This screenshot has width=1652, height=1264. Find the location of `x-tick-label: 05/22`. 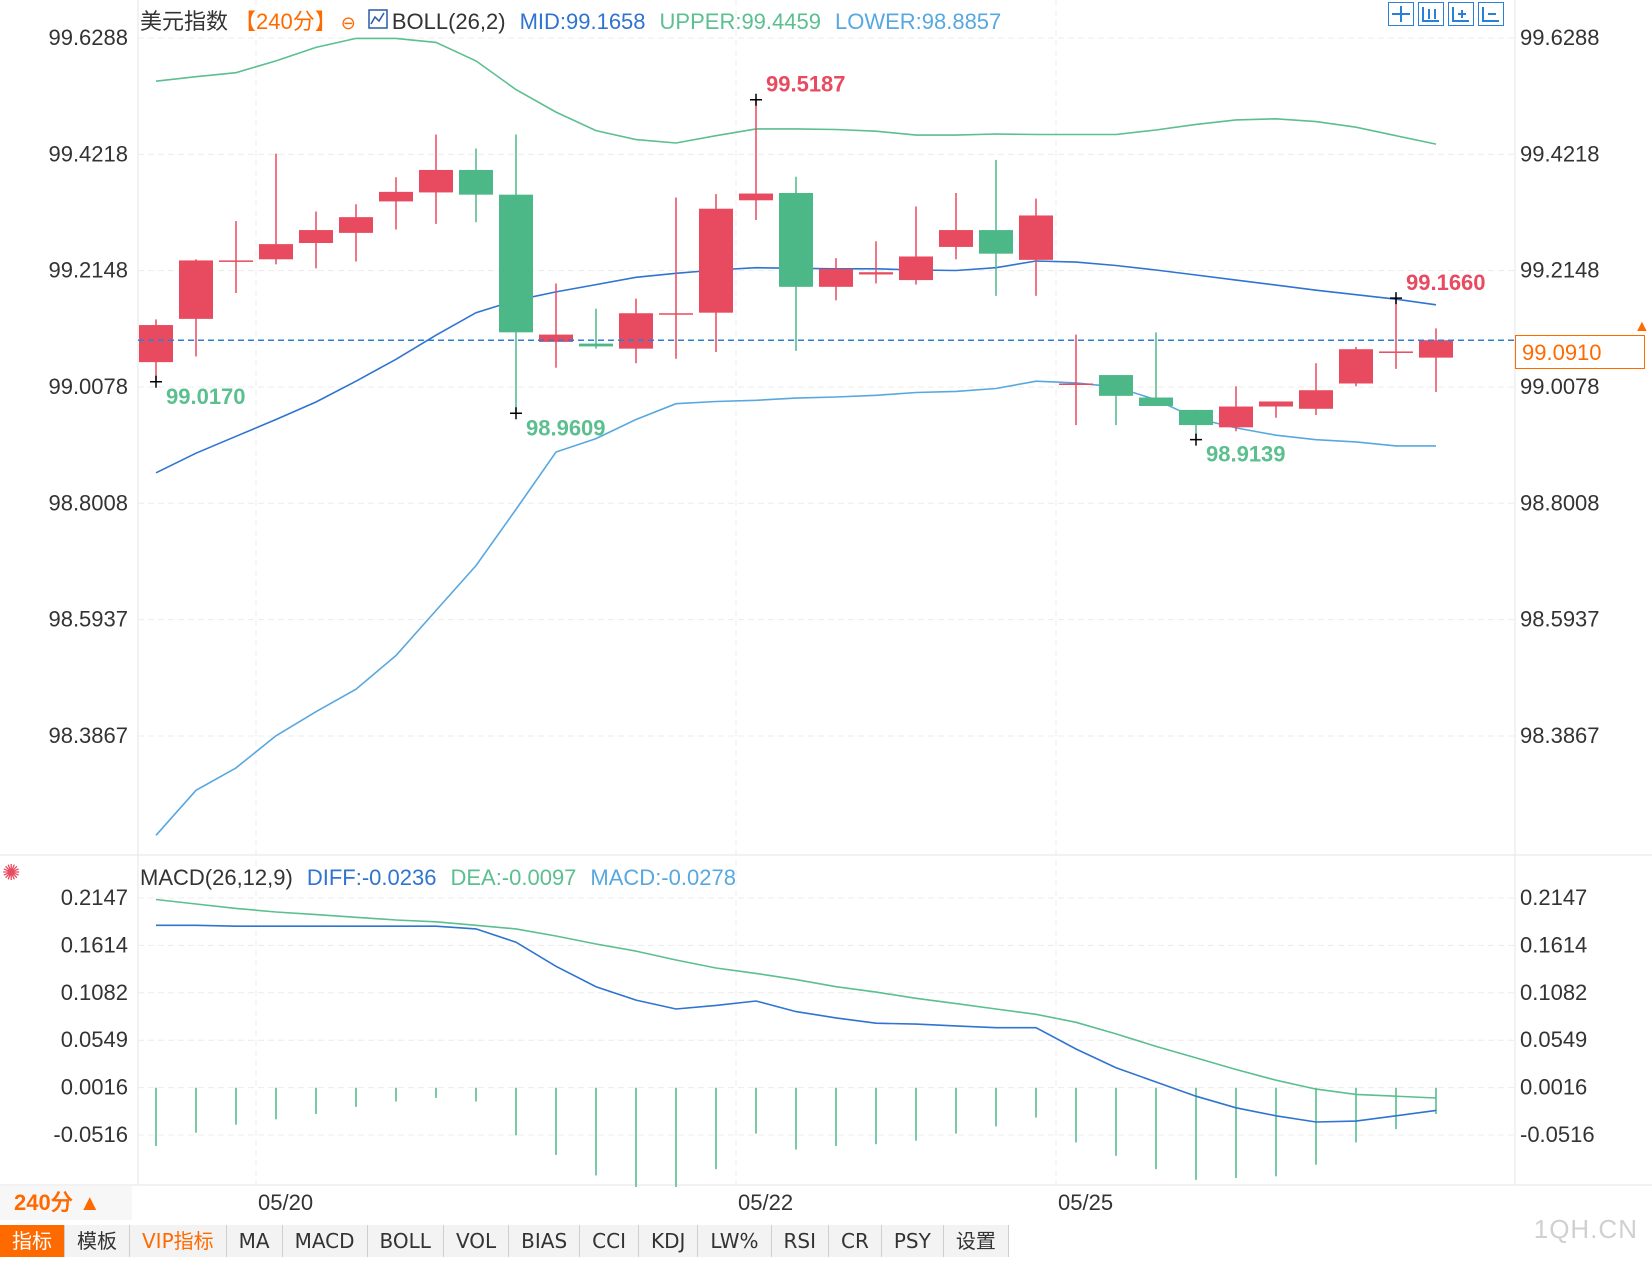

x-tick-label: 05/22 is located at coordinates (765, 1202).